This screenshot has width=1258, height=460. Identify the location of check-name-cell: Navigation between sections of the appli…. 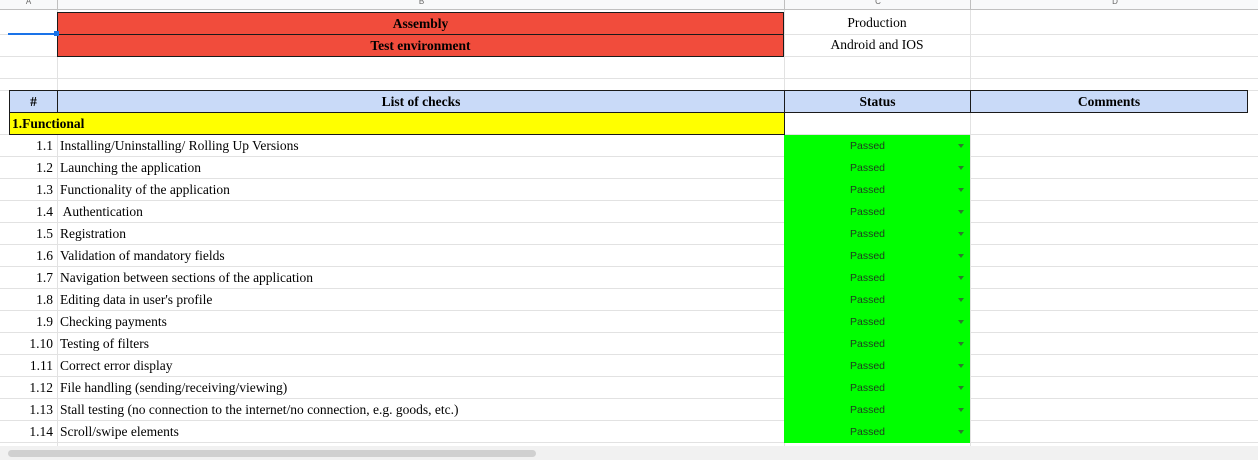
(187, 277).